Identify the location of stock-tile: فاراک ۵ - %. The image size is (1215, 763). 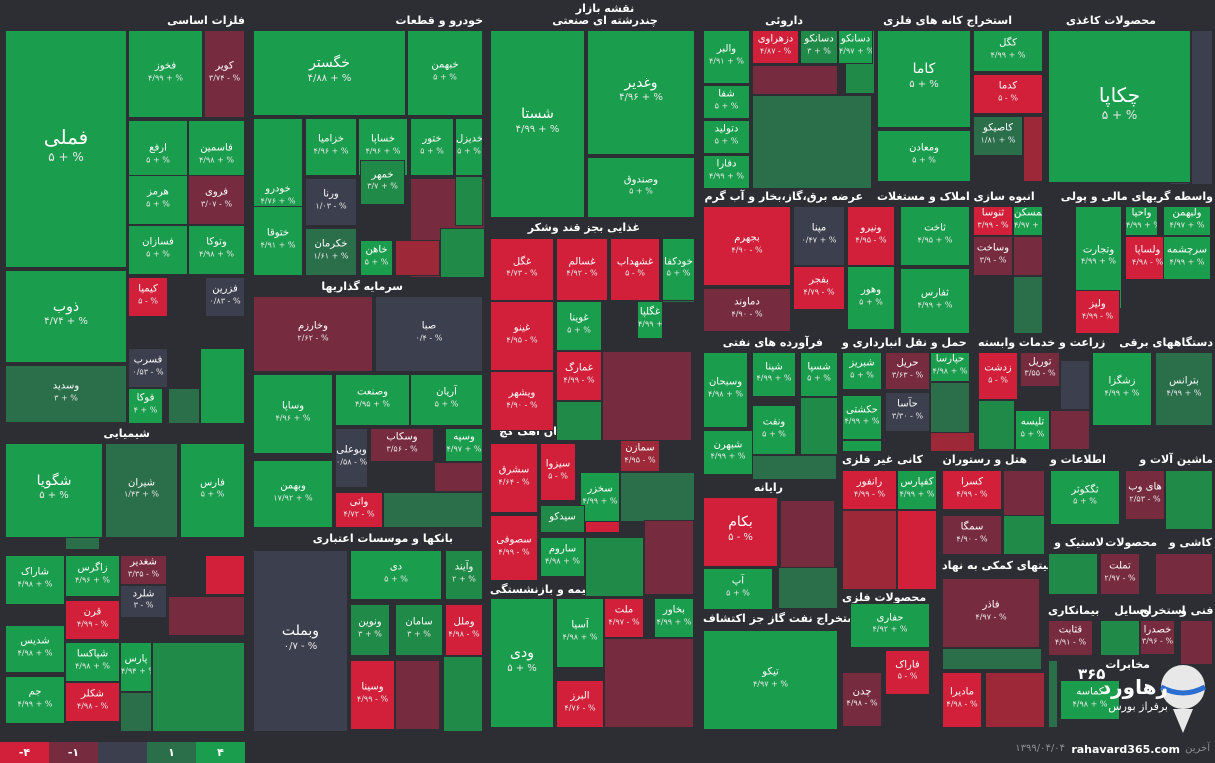
(907, 672).